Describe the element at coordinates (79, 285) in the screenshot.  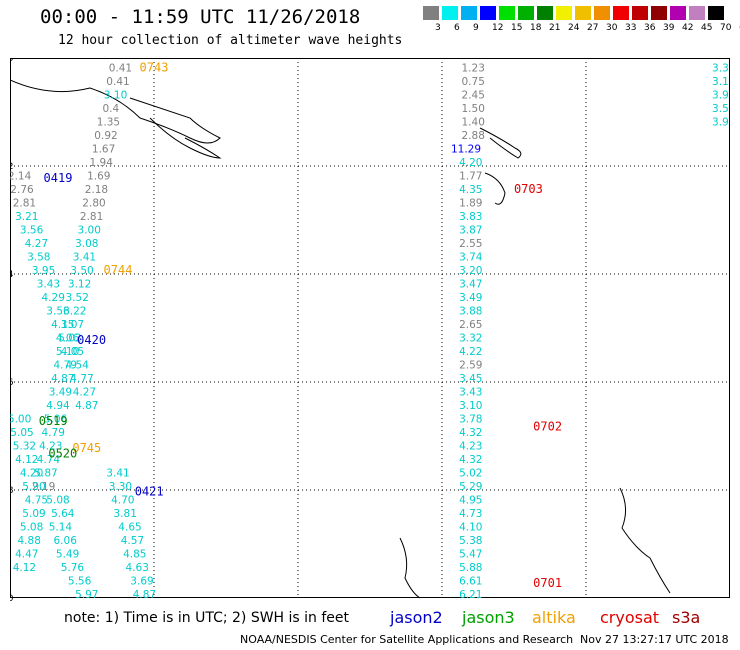
I see `wave-height-value: 3.12` at that location.